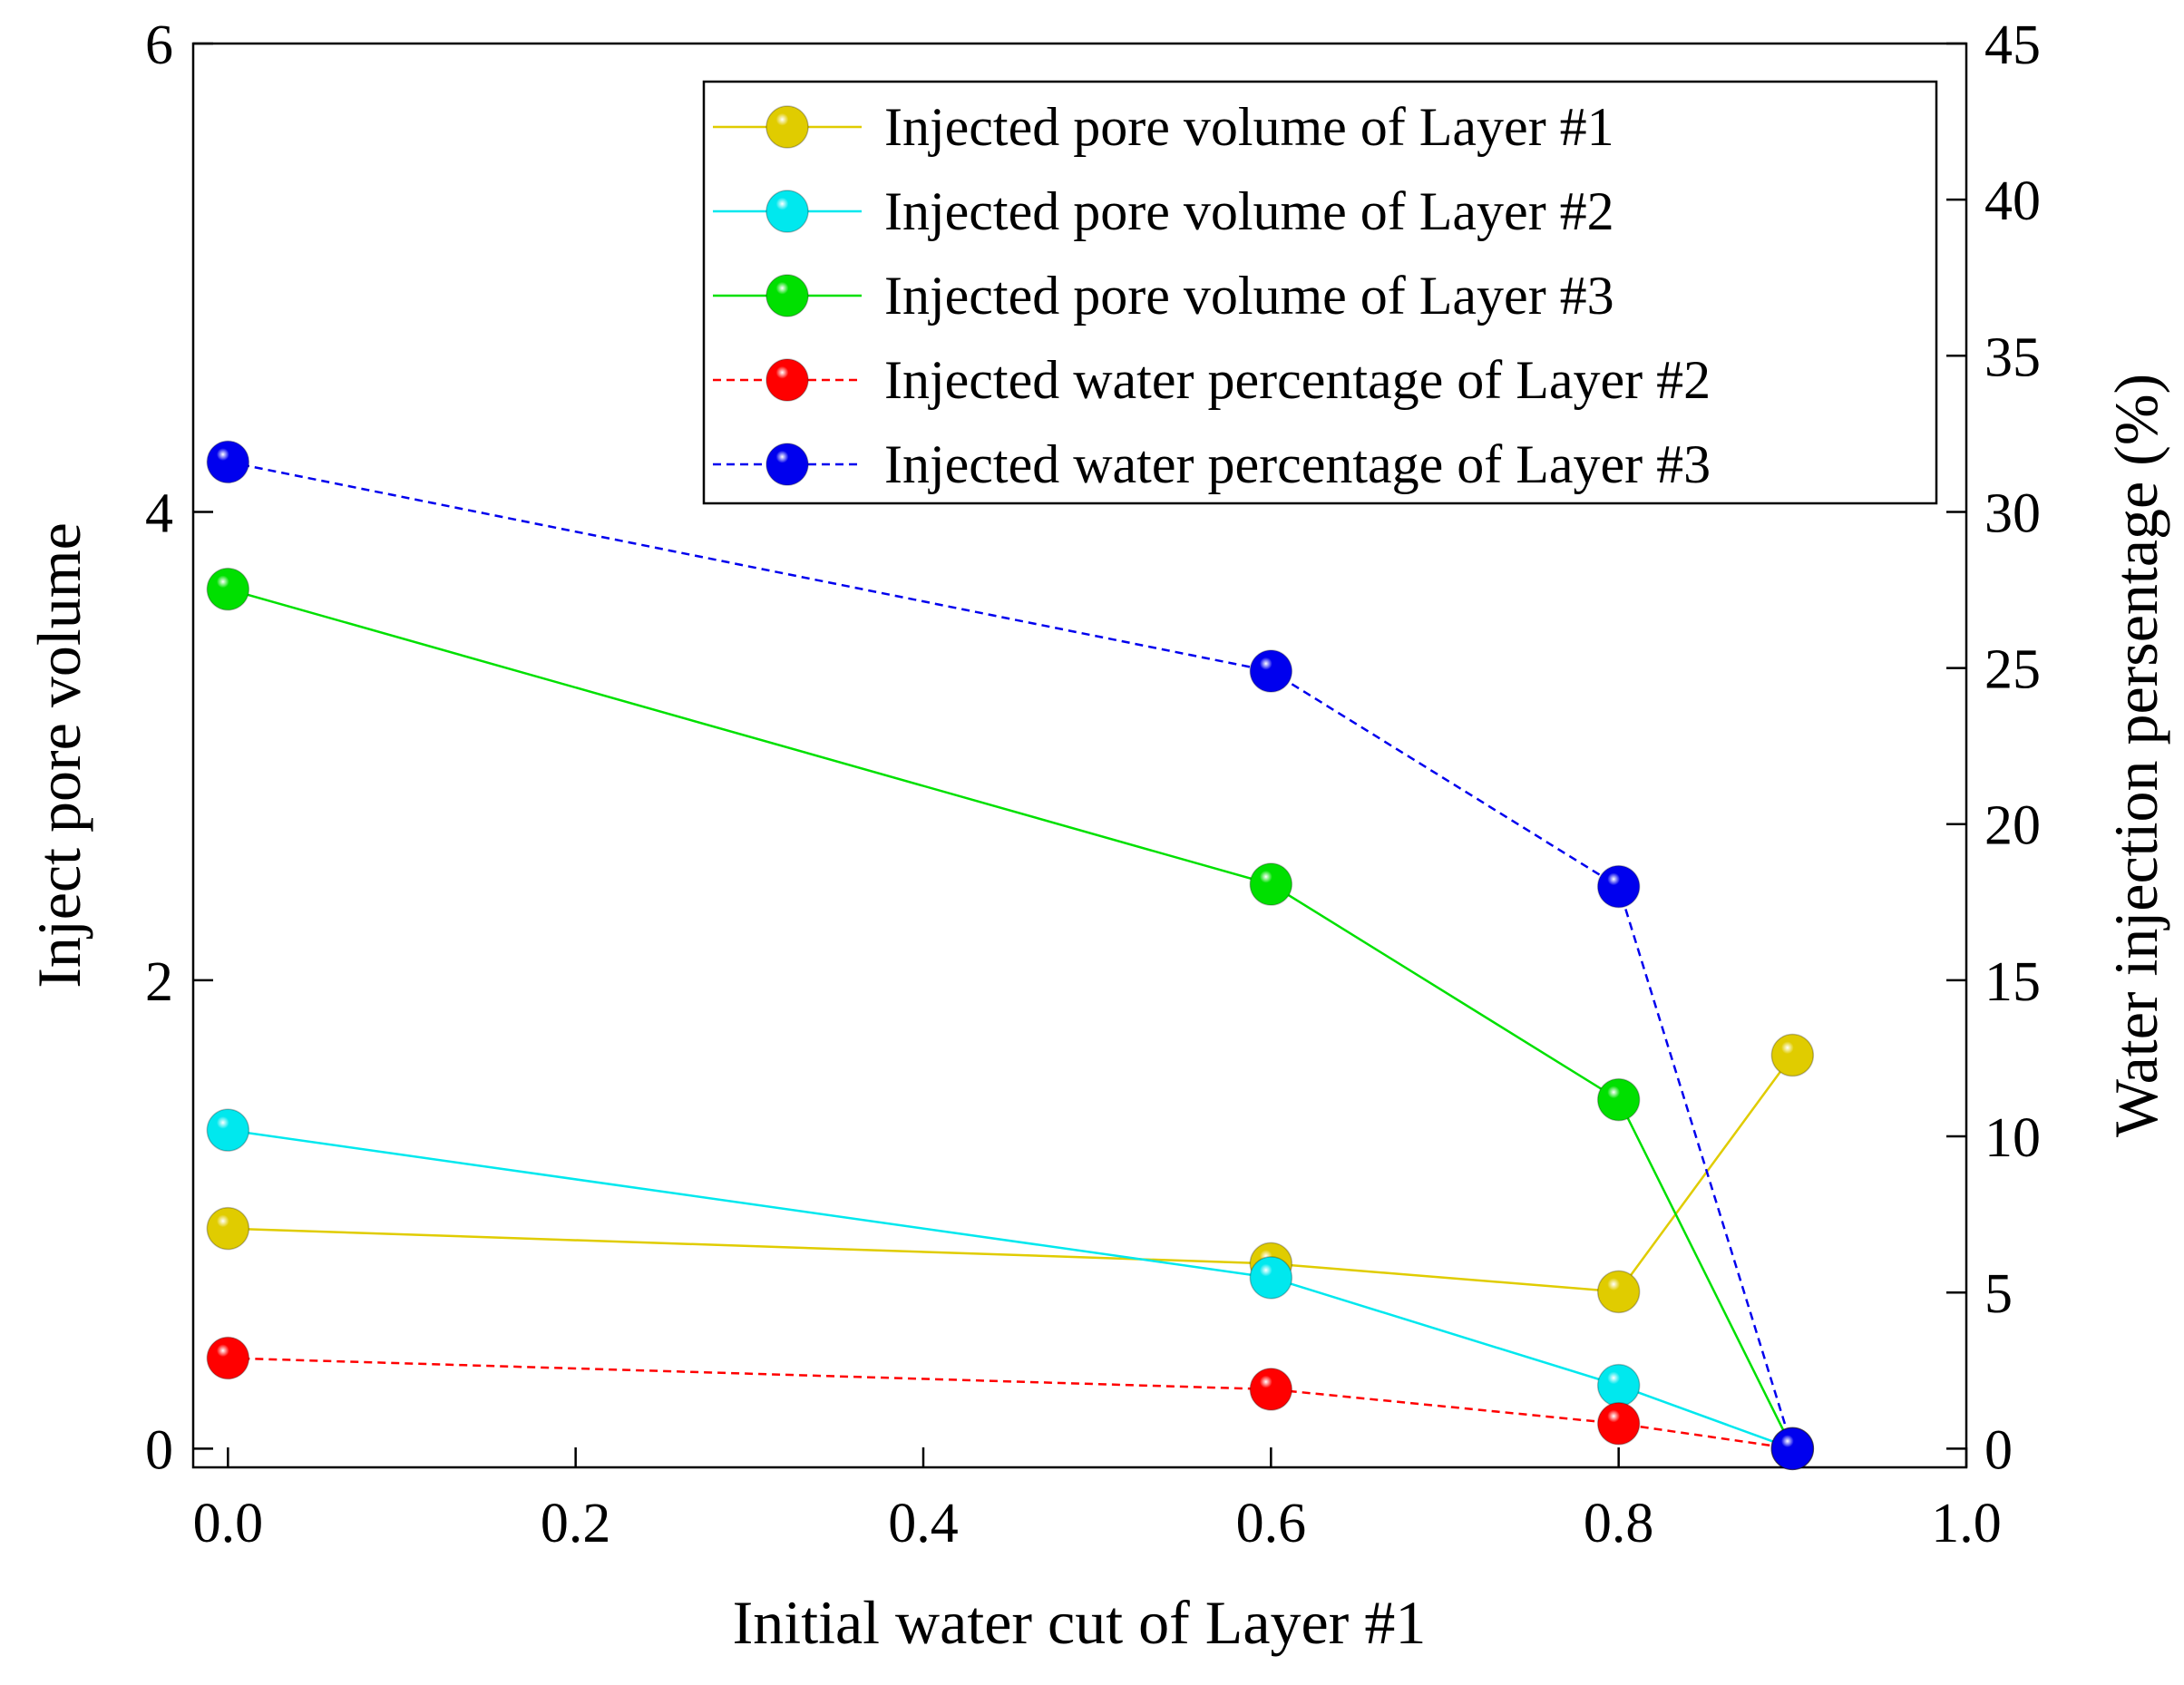  I want to click on y-tick-label: 2, so click(159, 982).